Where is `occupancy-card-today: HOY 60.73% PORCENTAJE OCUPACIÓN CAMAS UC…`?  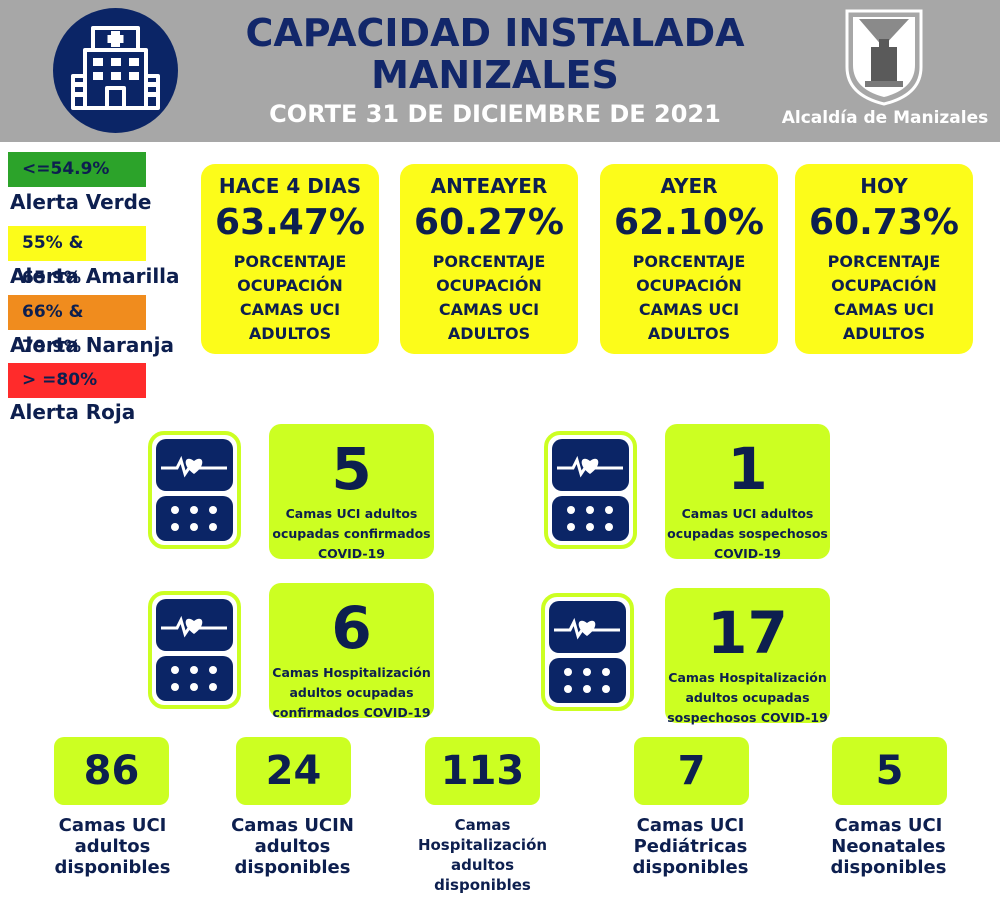
occupancy-card-today: HOY 60.73% PORCENTAJE OCUPACIÓN CAMAS UC… is located at coordinates (884, 259).